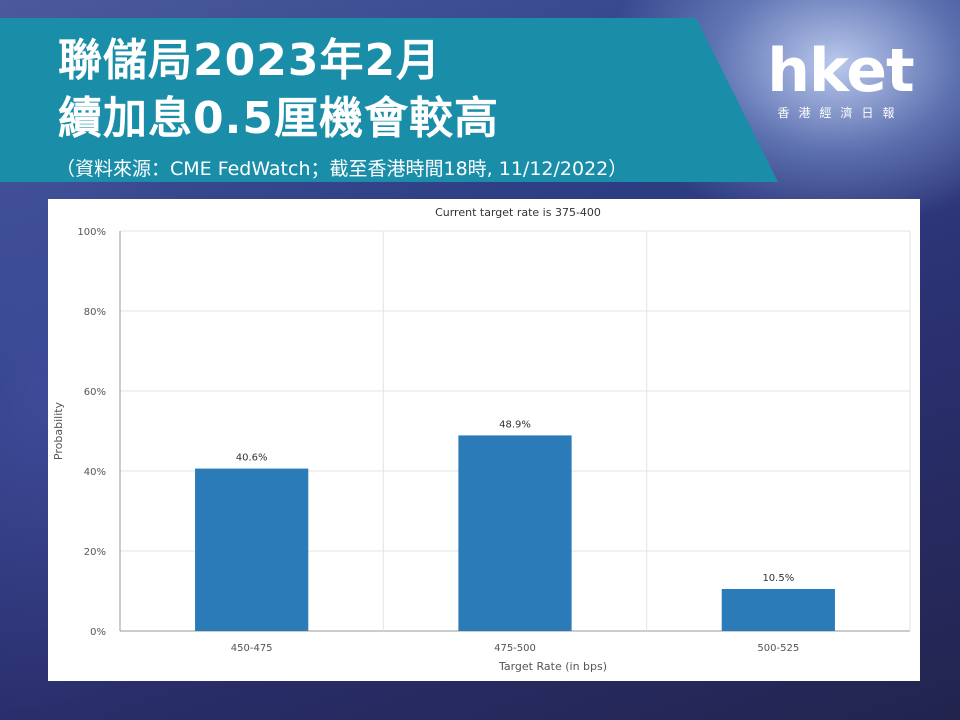 The width and height of the screenshot is (960, 720). I want to click on x-tick-label: 500-525, so click(778, 648).